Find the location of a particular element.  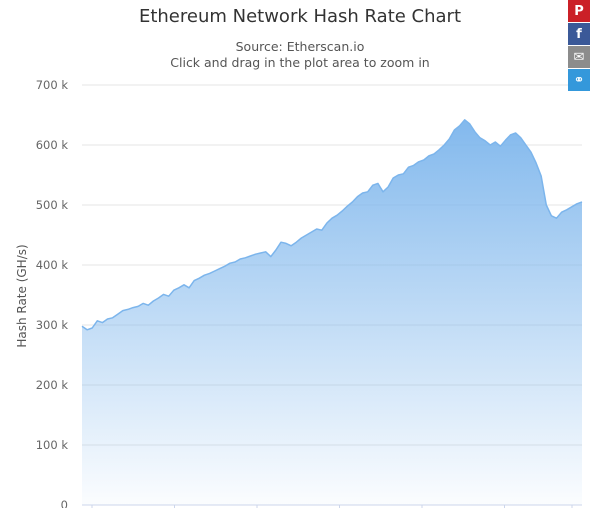

pinterest-icon: P is located at coordinates (579, 11).